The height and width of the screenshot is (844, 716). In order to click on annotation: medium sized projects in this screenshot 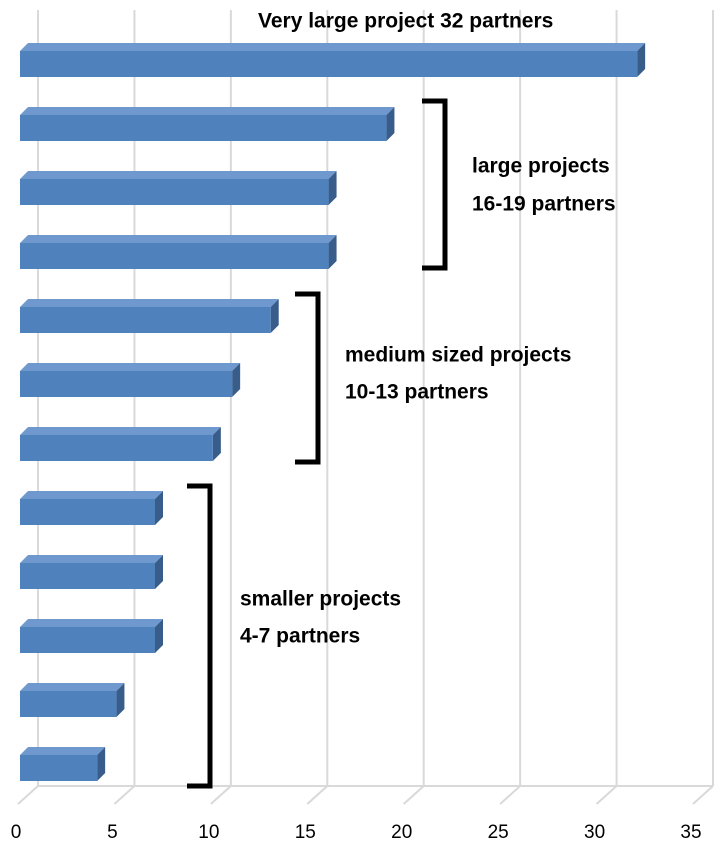, I will do `click(458, 355)`.